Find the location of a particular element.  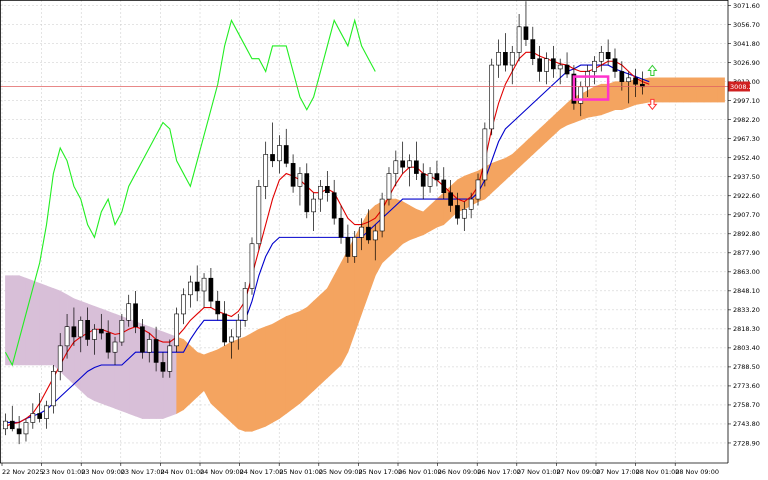

y-tick-label: 2758.70 is located at coordinates (746, 405).